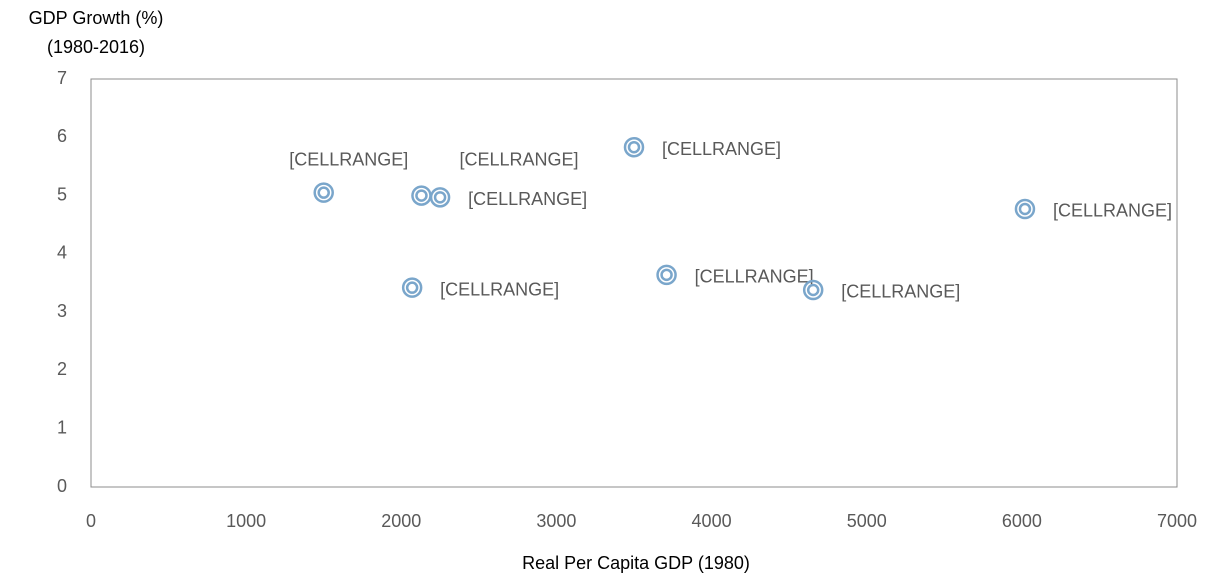 This screenshot has height=581, width=1211. What do you see at coordinates (96, 47) in the screenshot?
I see `y-axis-title: (1980-2016)` at bounding box center [96, 47].